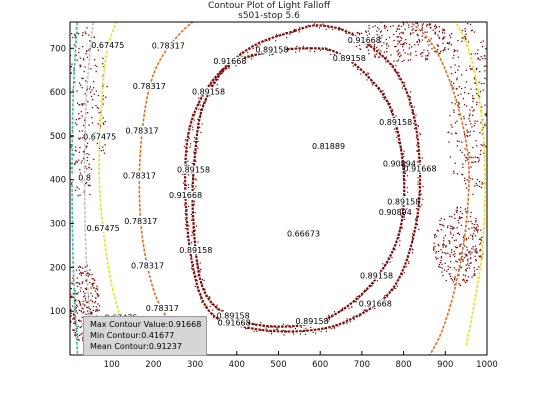 Image resolution: width=538 pixels, height=404 pixels. I want to click on contour-label: 0.89158, so click(233, 316).